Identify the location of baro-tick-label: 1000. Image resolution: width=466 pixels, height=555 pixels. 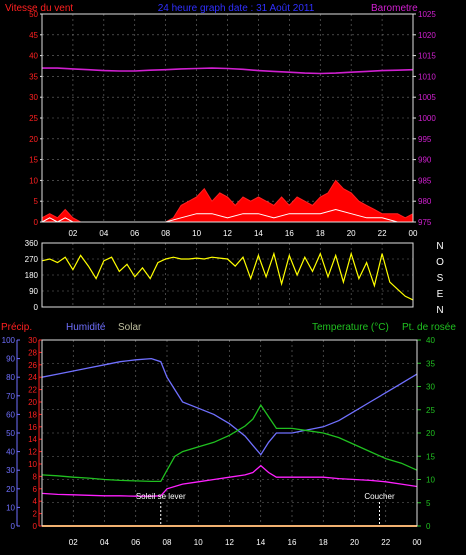
(427, 118).